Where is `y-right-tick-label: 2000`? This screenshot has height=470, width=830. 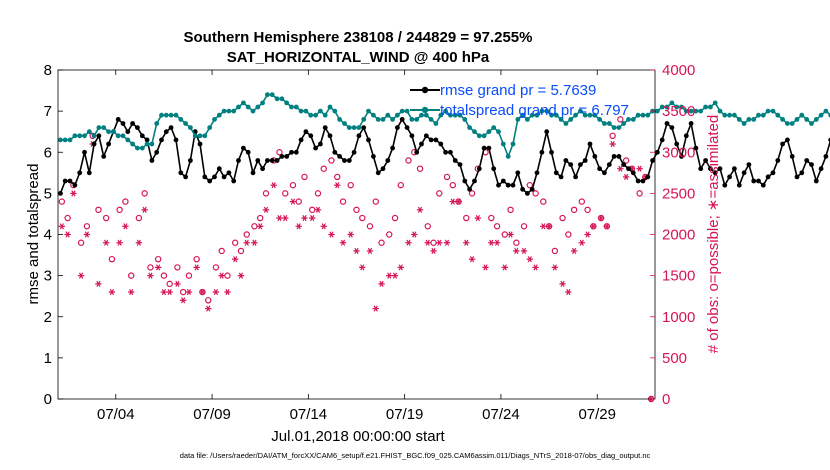
y-right-tick-label: 2000 is located at coordinates (678, 235).